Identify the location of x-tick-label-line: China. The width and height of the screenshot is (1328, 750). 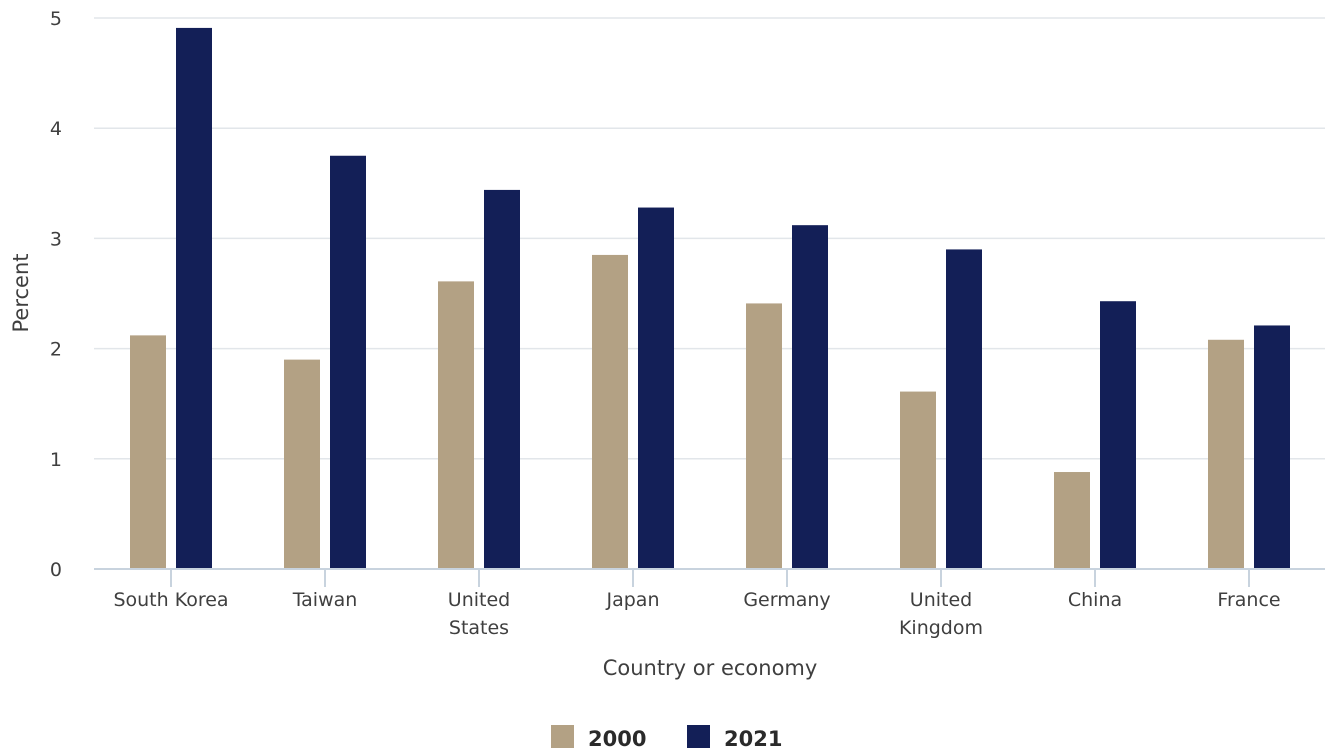
(1095, 600).